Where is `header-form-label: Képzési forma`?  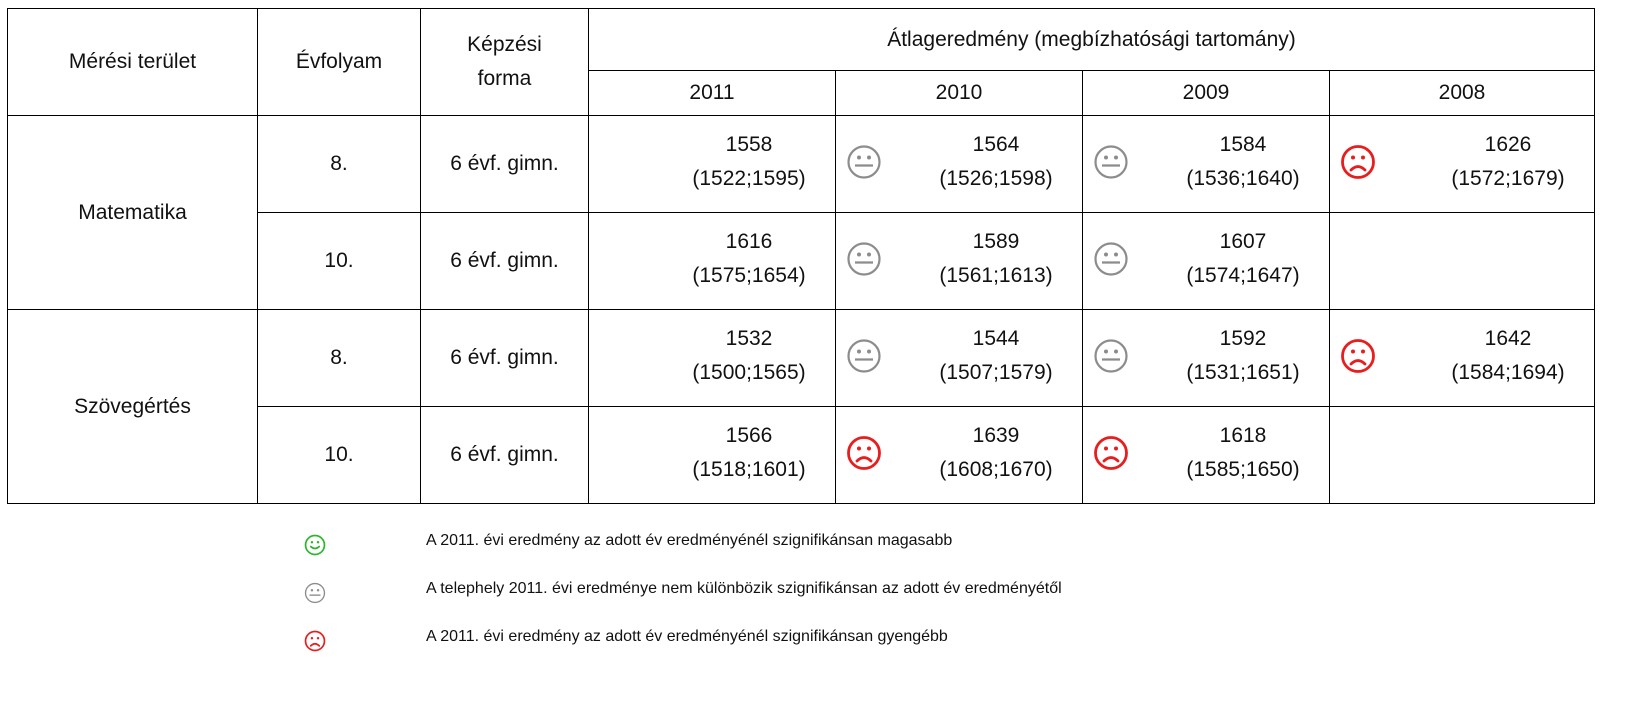 header-form-label: Képzési forma is located at coordinates (504, 61).